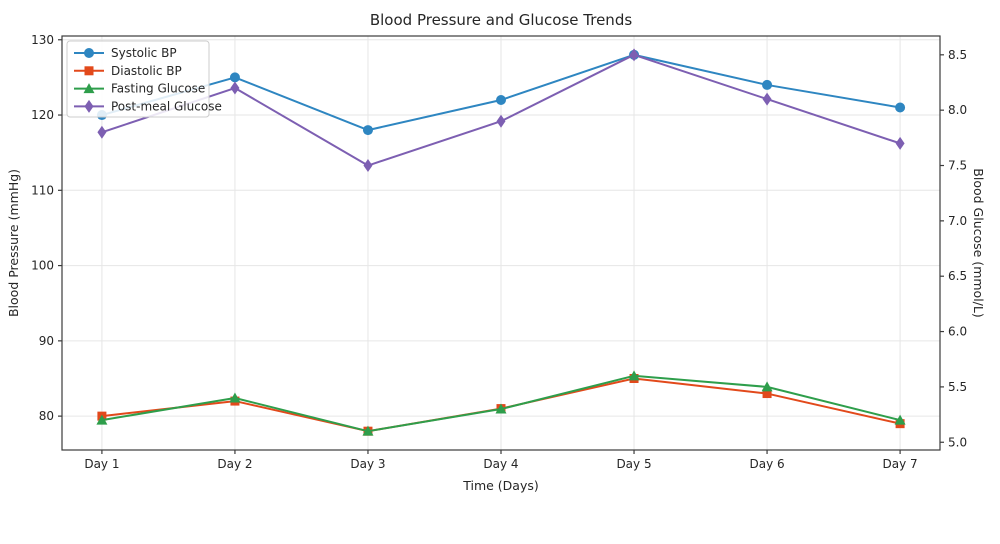 This screenshot has height=544, width=1000. I want to click on legend-item-diastolic-bp: Diastolic BP, so click(128, 71).